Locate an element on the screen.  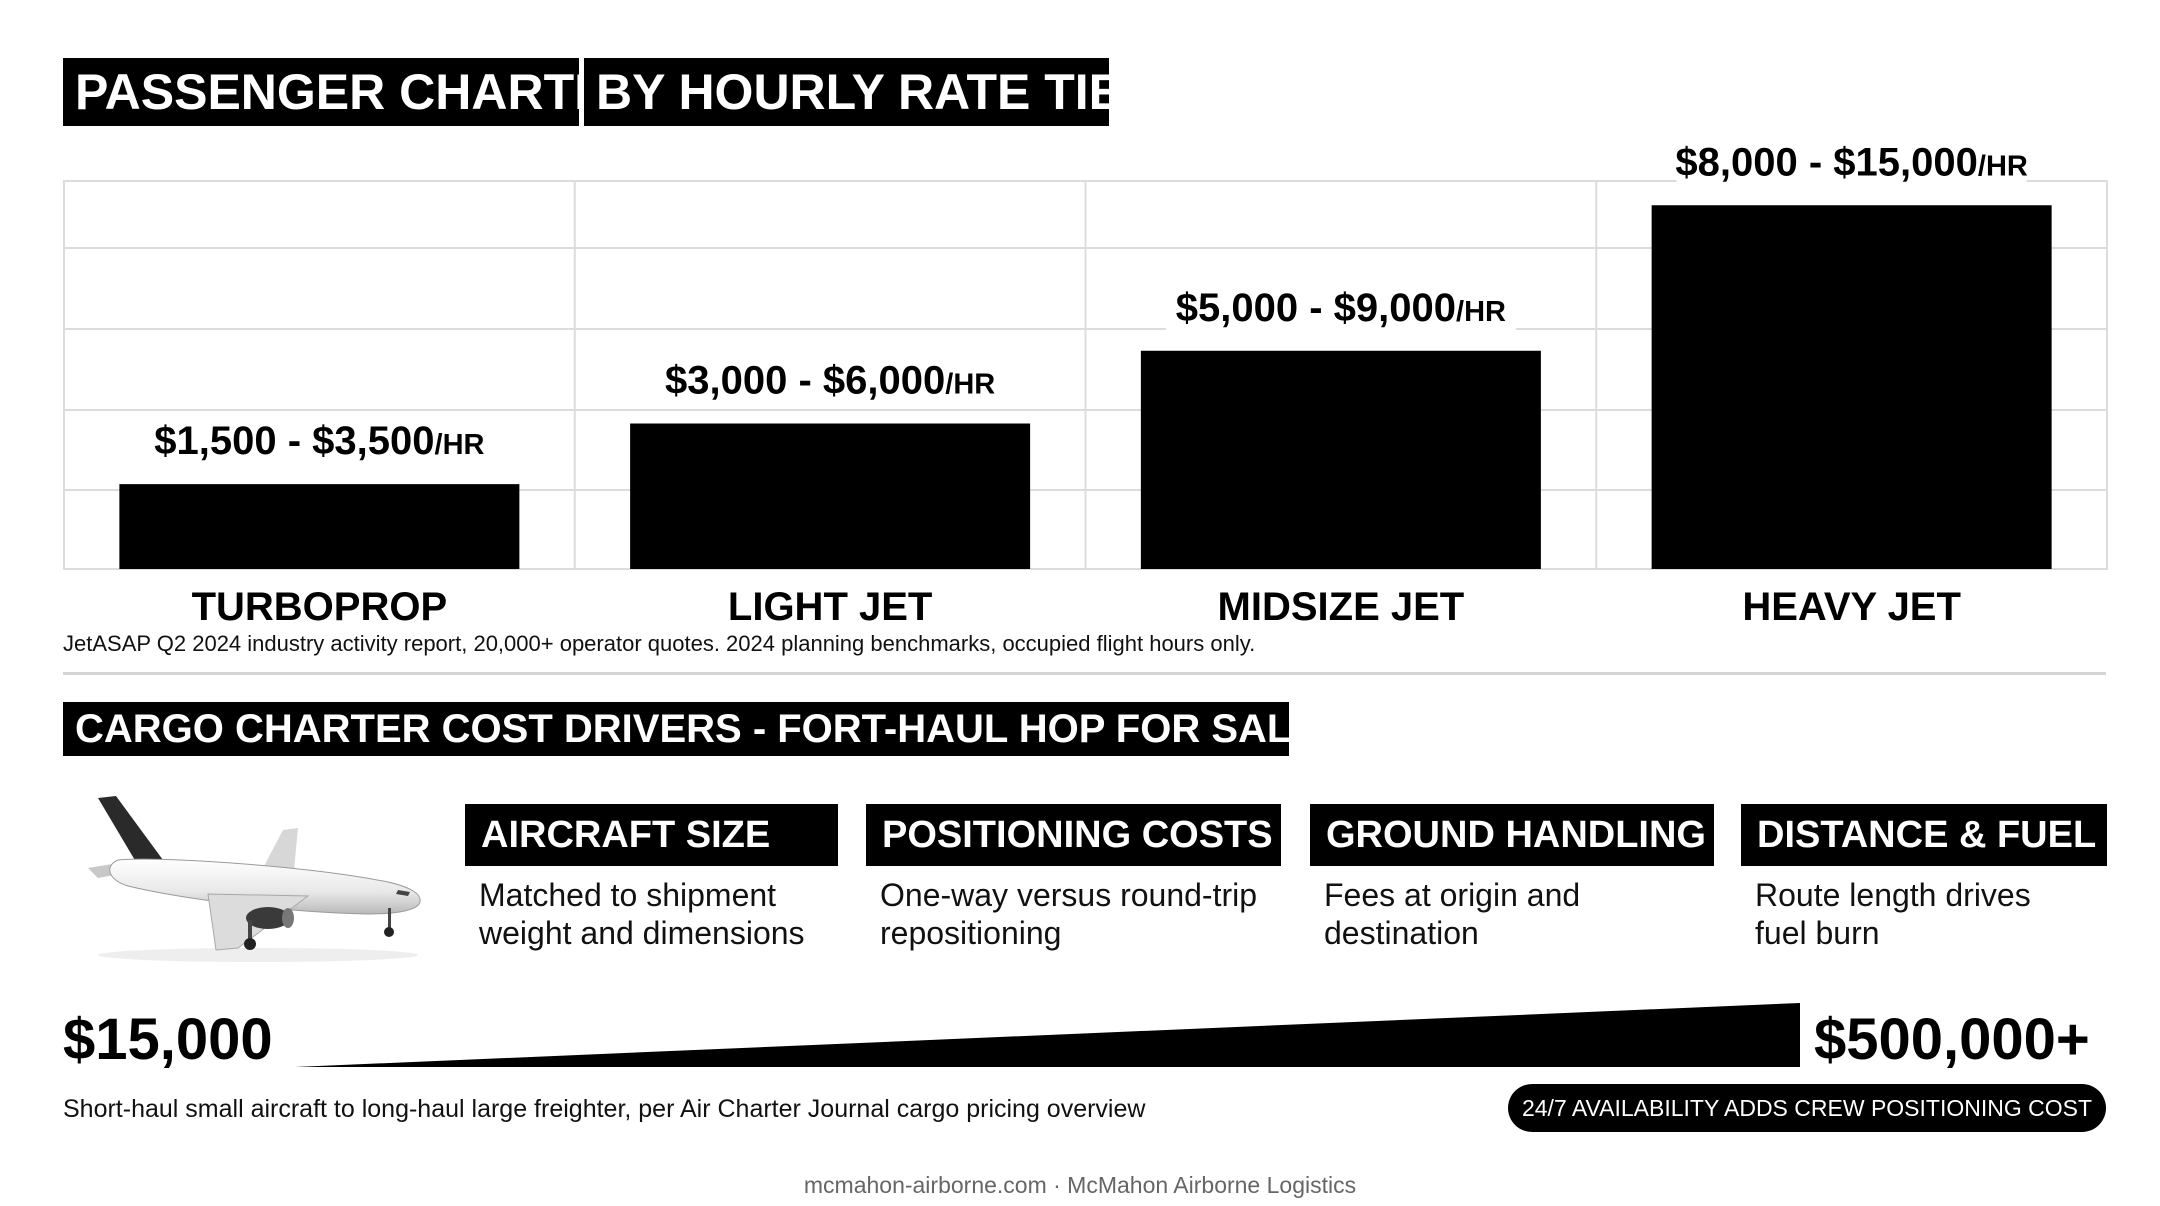
bar-turboprop is located at coordinates (319, 526).